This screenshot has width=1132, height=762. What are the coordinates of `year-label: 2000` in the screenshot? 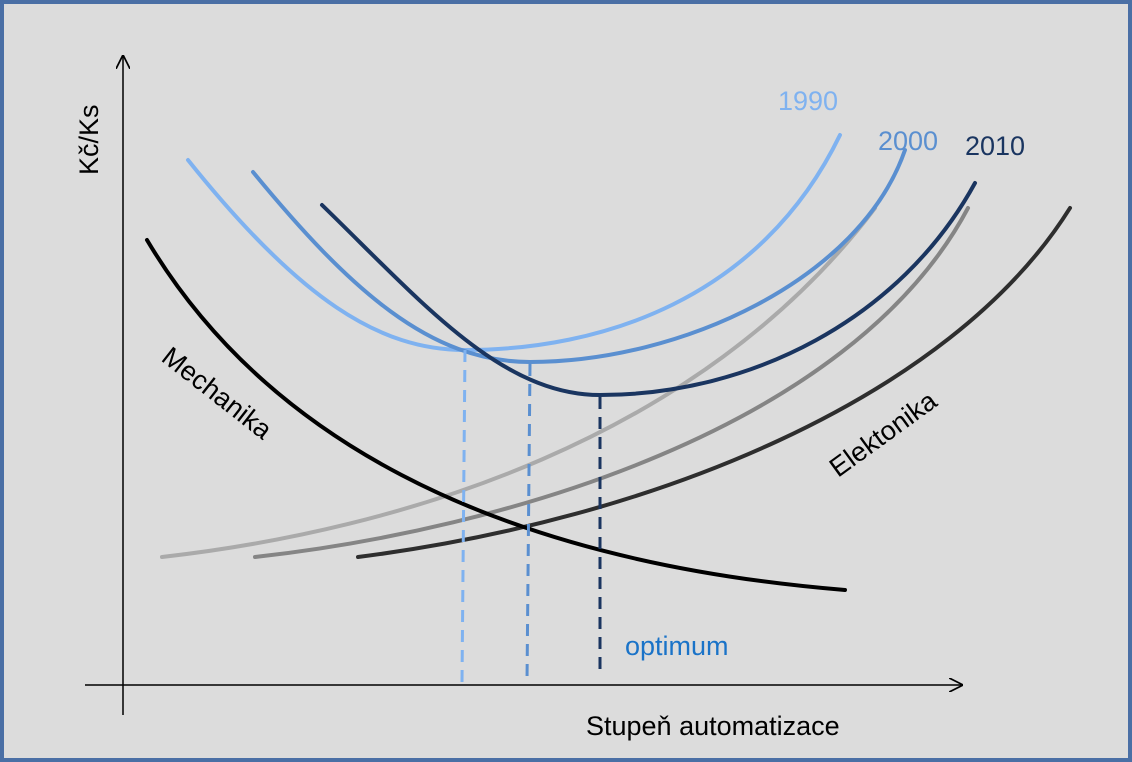 It's located at (908, 141).